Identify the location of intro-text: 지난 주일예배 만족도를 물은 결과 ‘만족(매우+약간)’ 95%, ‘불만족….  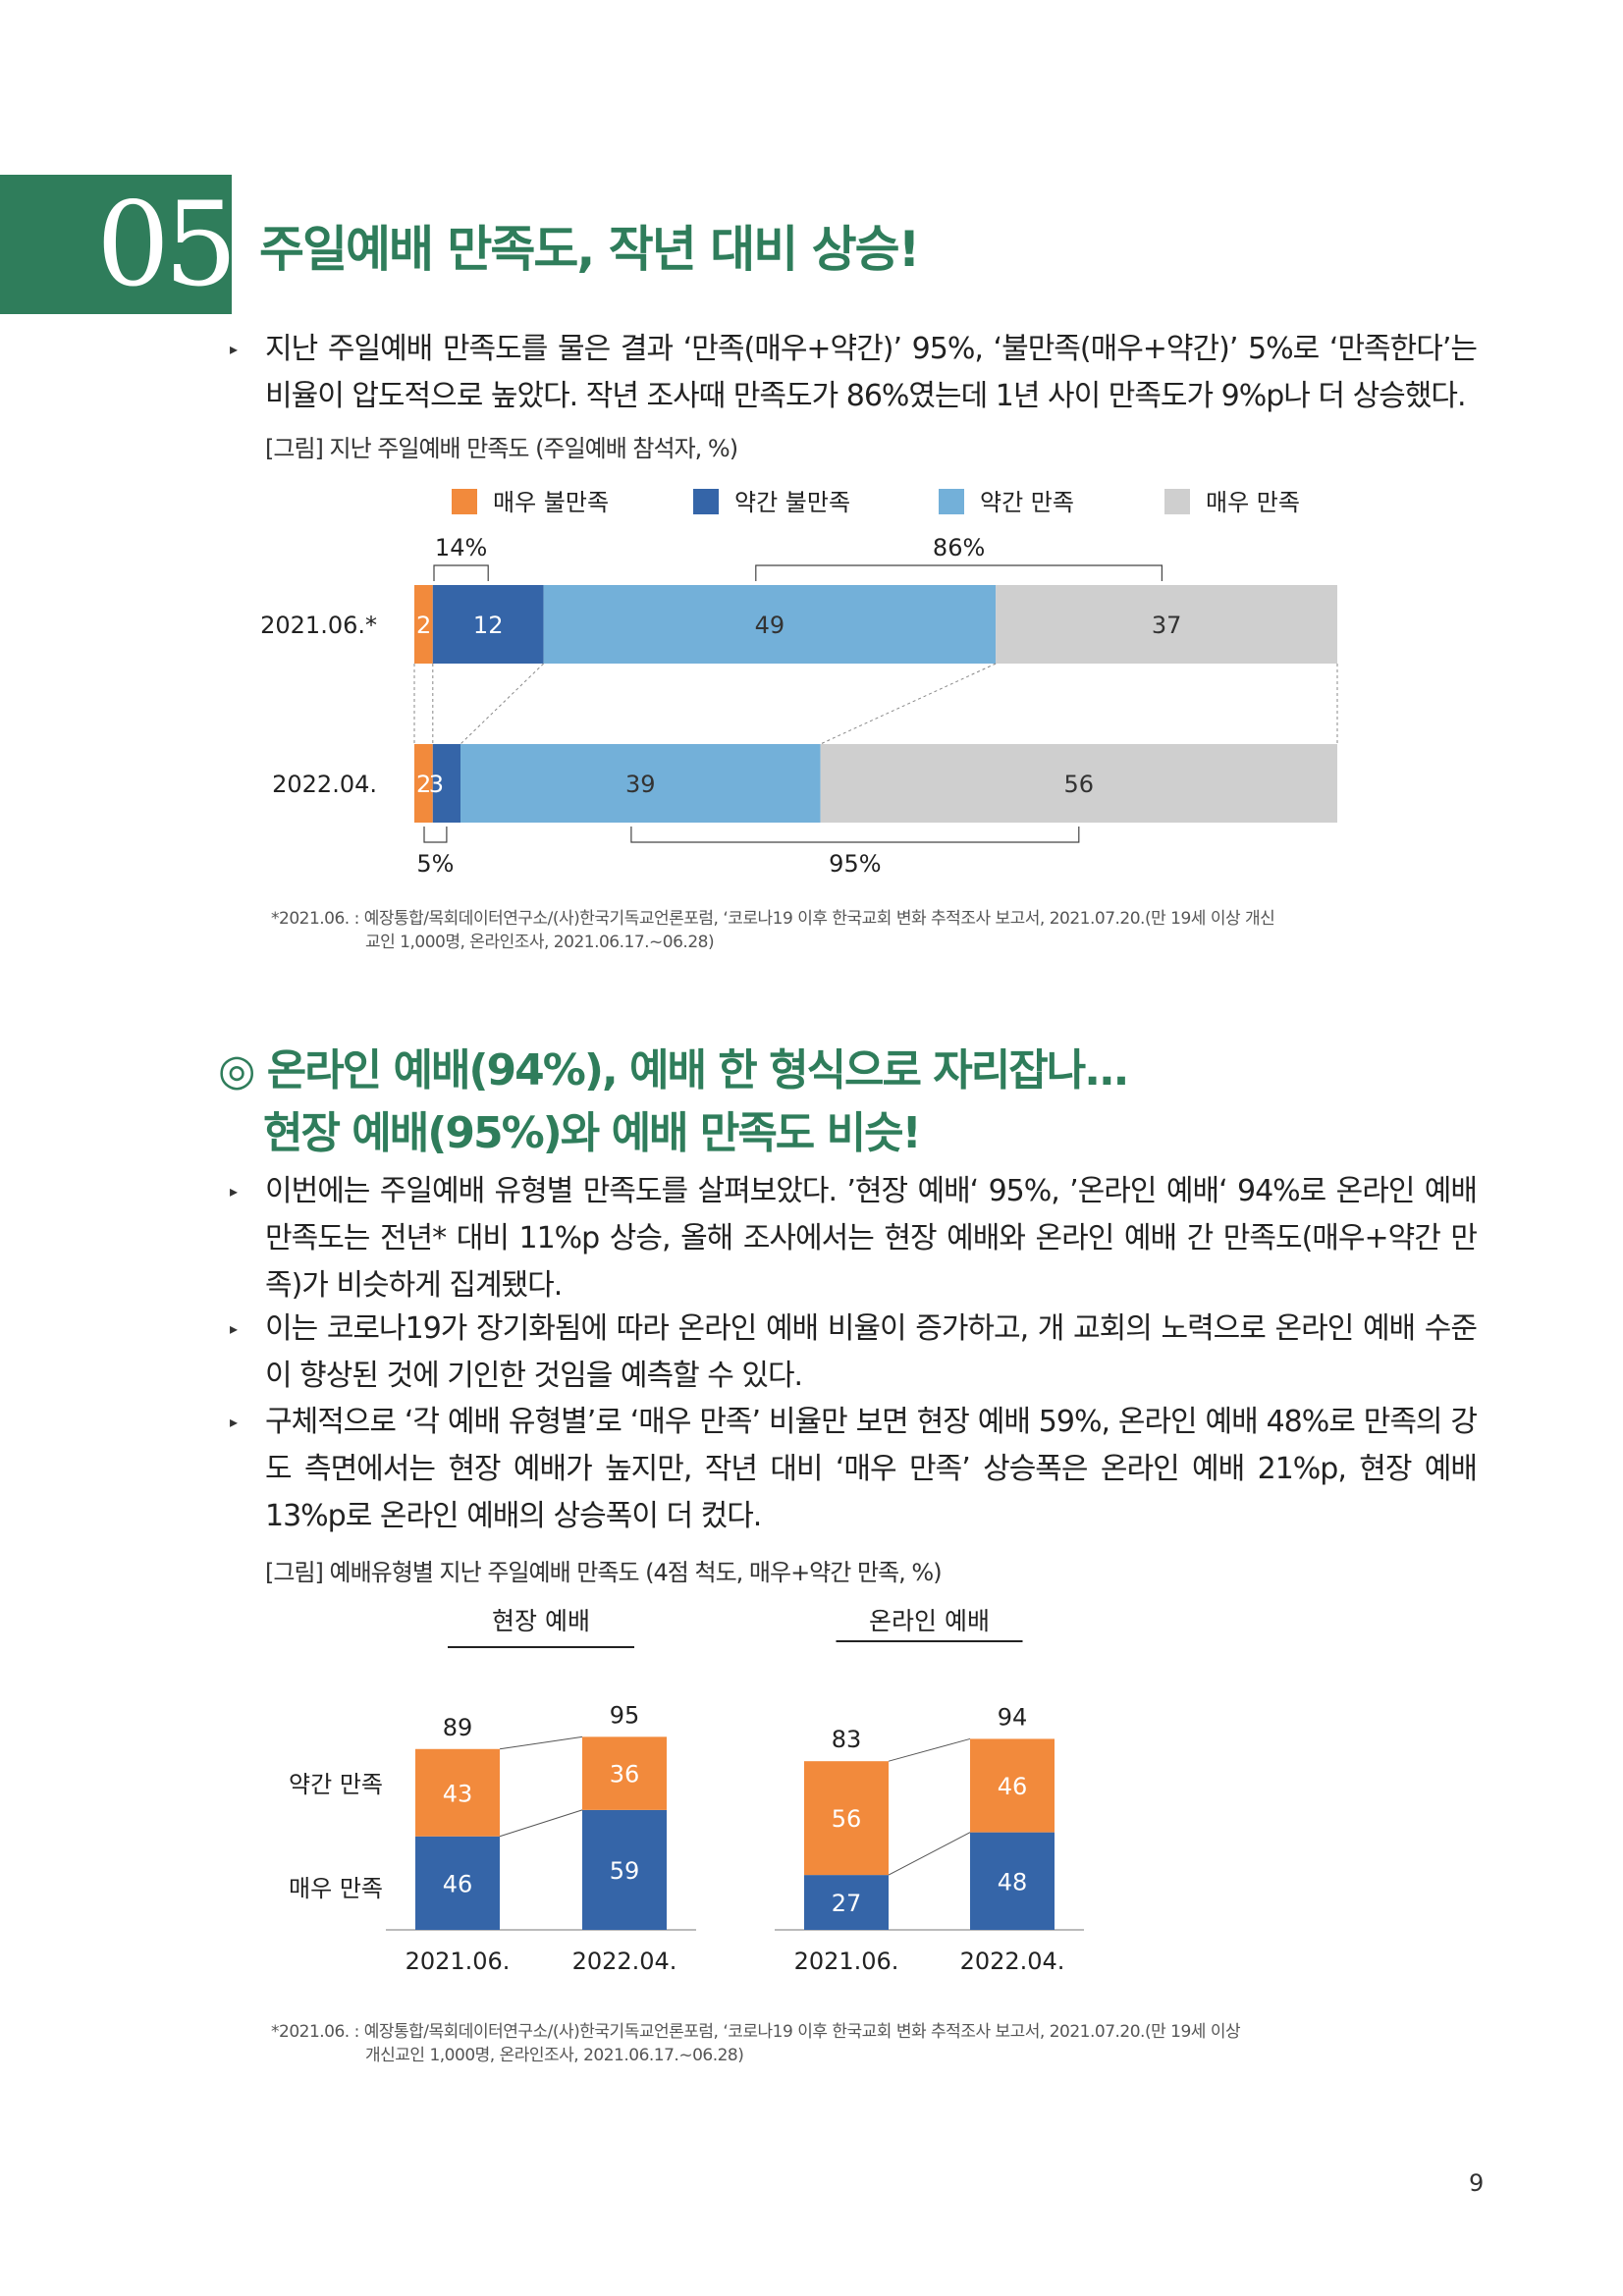
(871, 372).